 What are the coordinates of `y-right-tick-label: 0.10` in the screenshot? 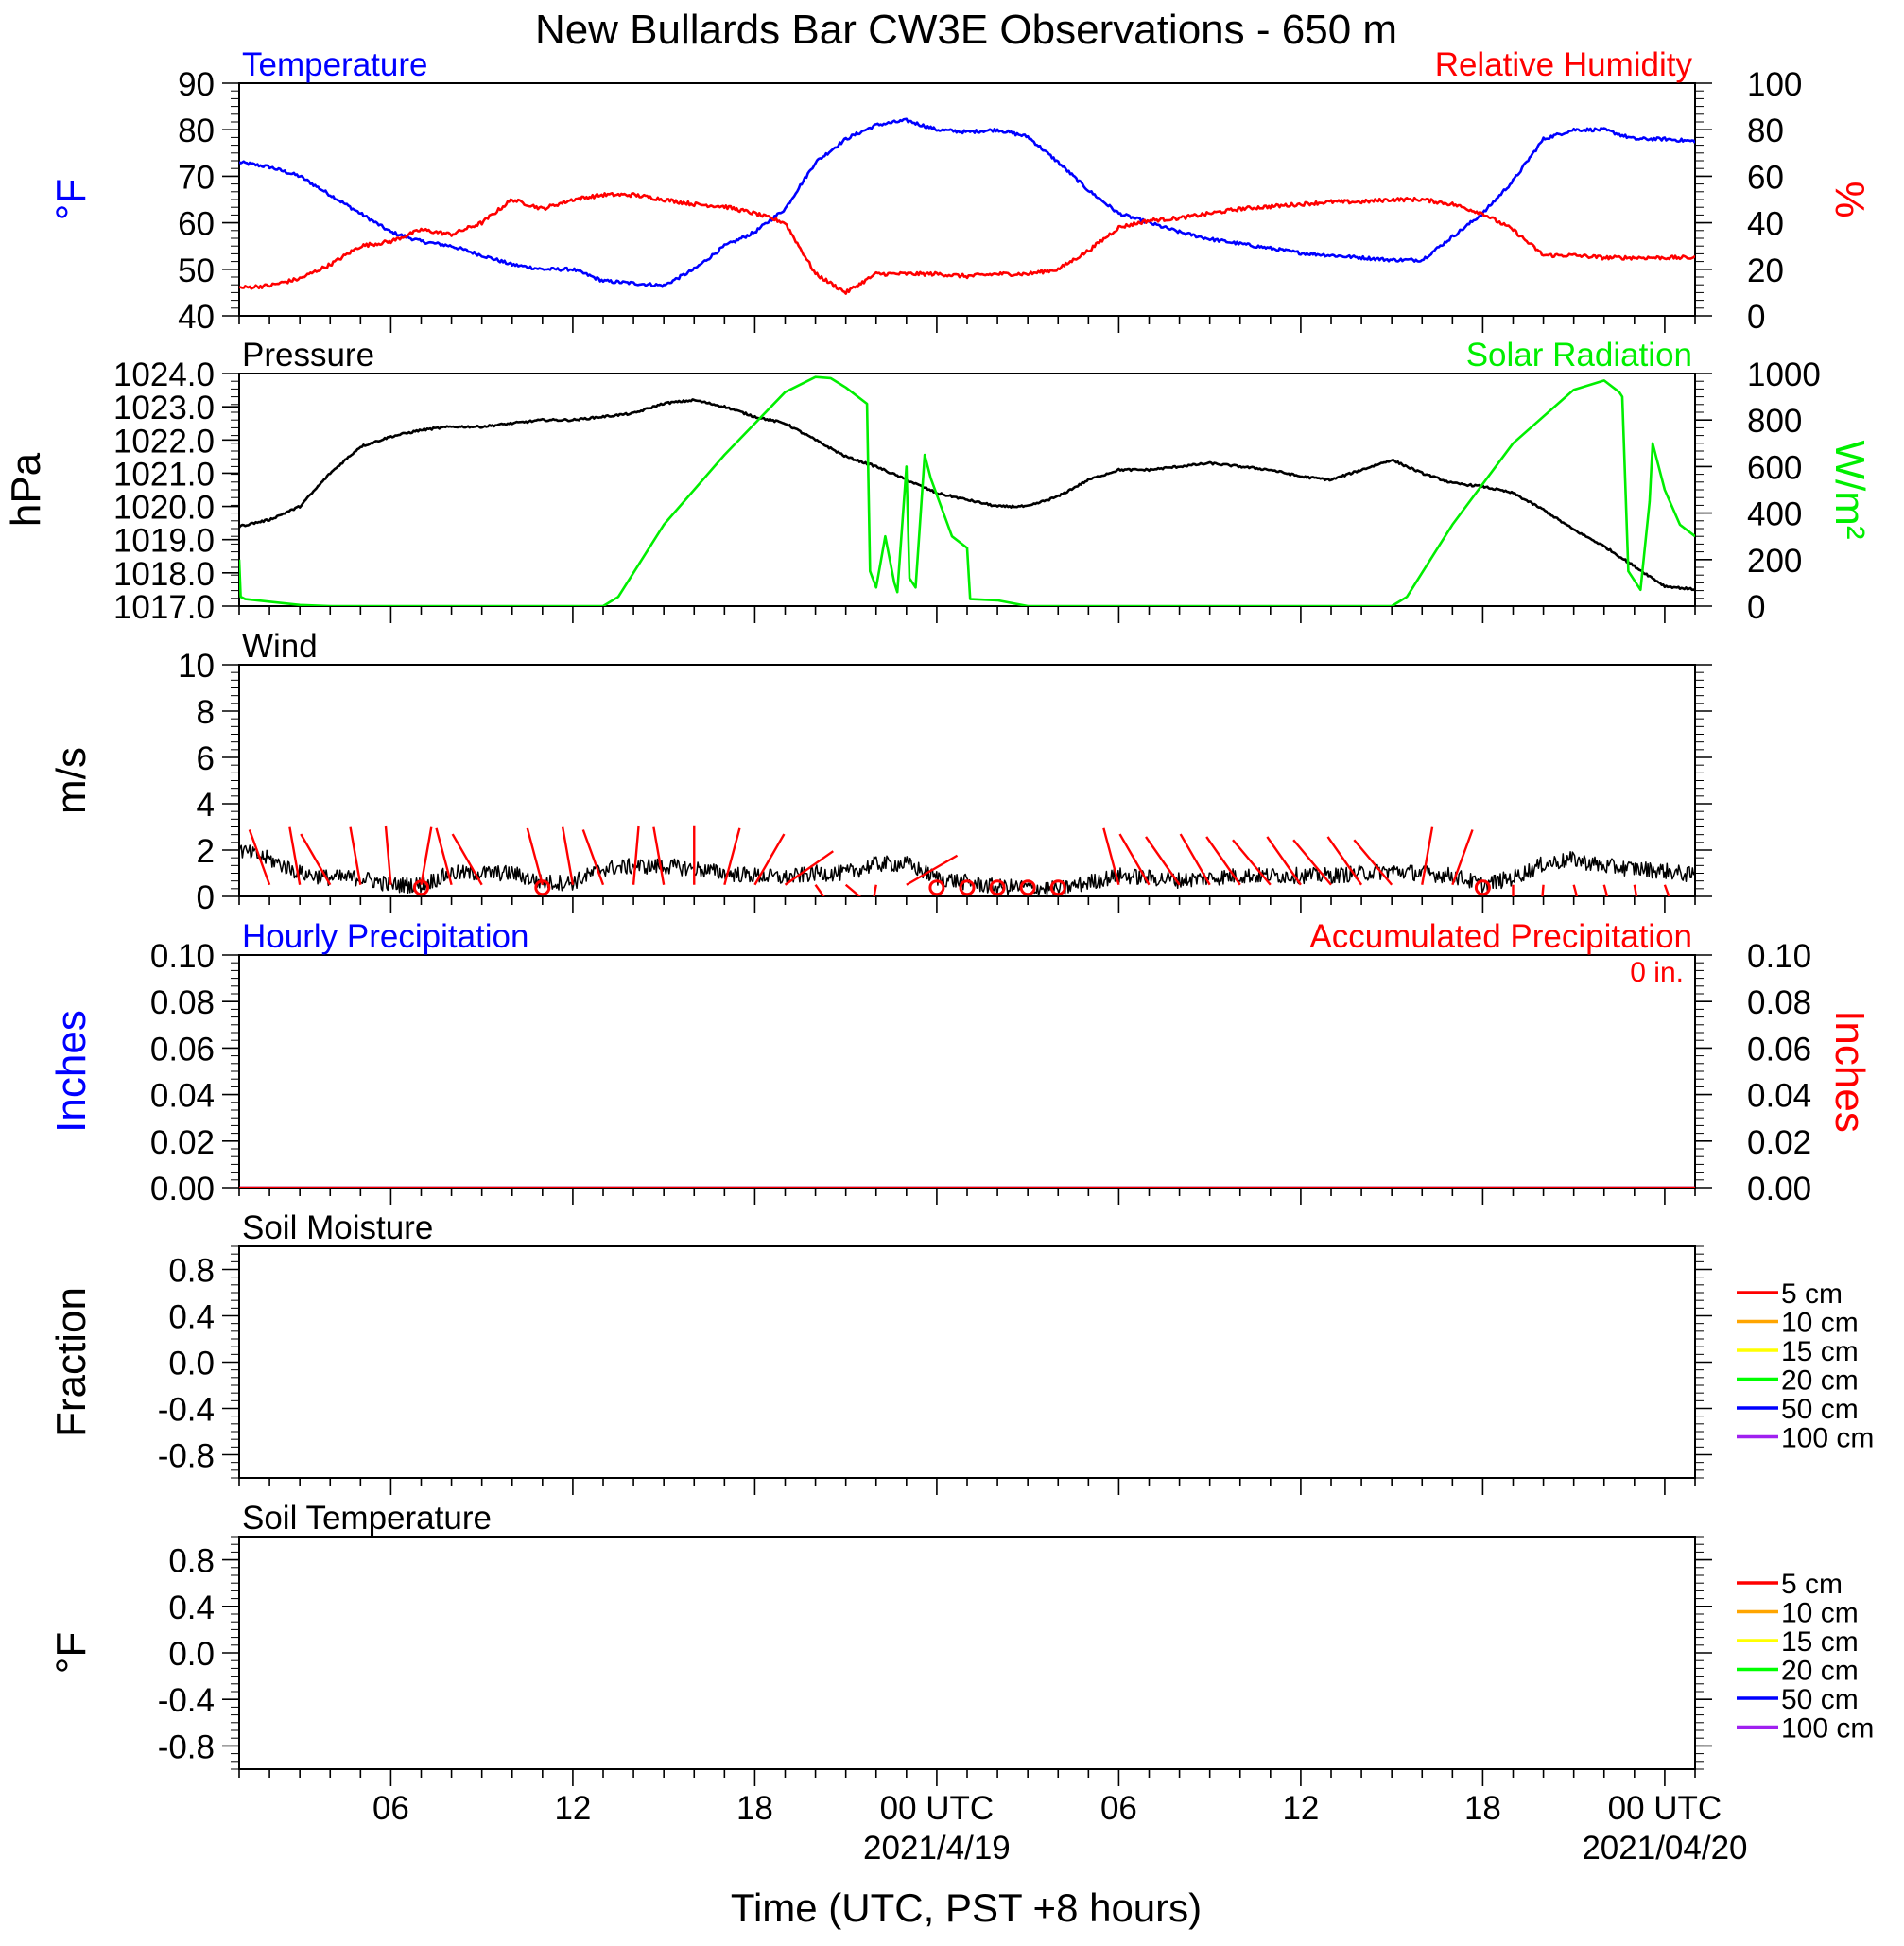 It's located at (1779, 957).